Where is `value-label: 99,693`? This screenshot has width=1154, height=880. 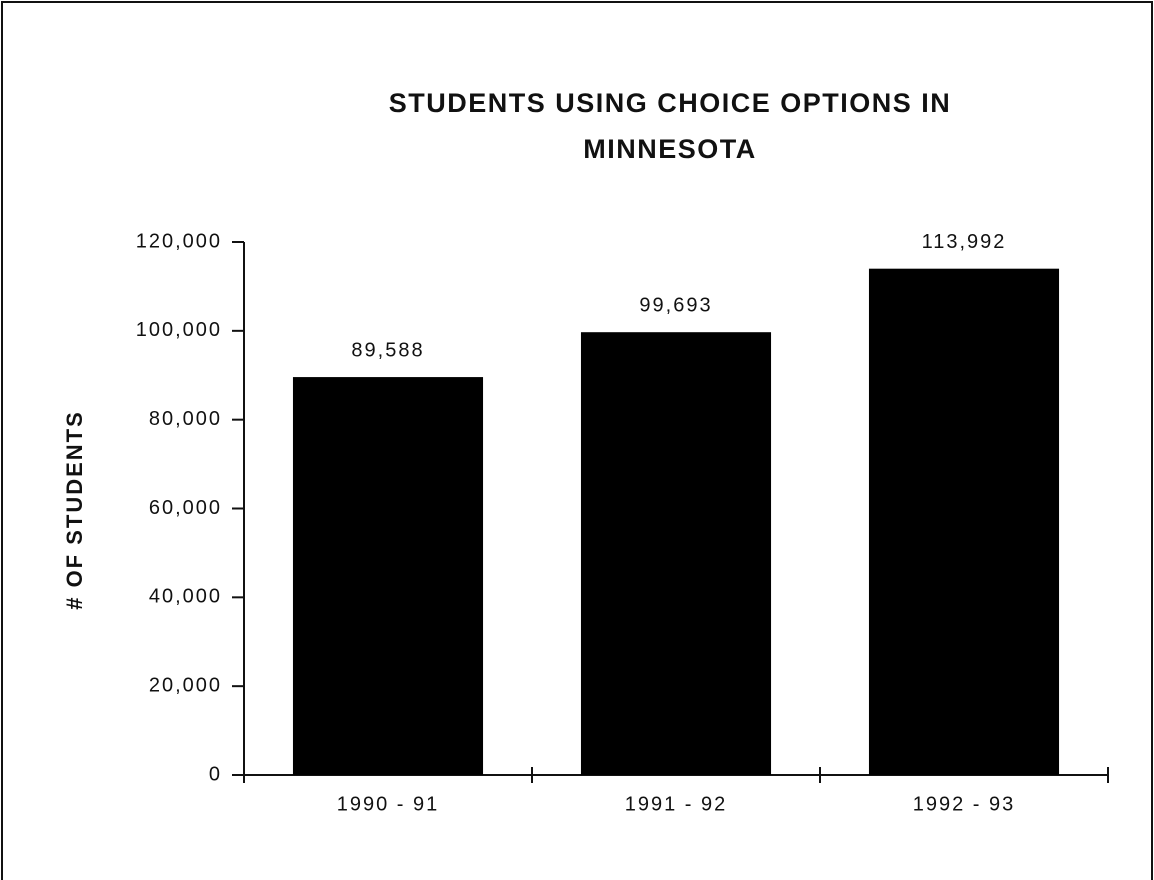 value-label: 99,693 is located at coordinates (675, 305).